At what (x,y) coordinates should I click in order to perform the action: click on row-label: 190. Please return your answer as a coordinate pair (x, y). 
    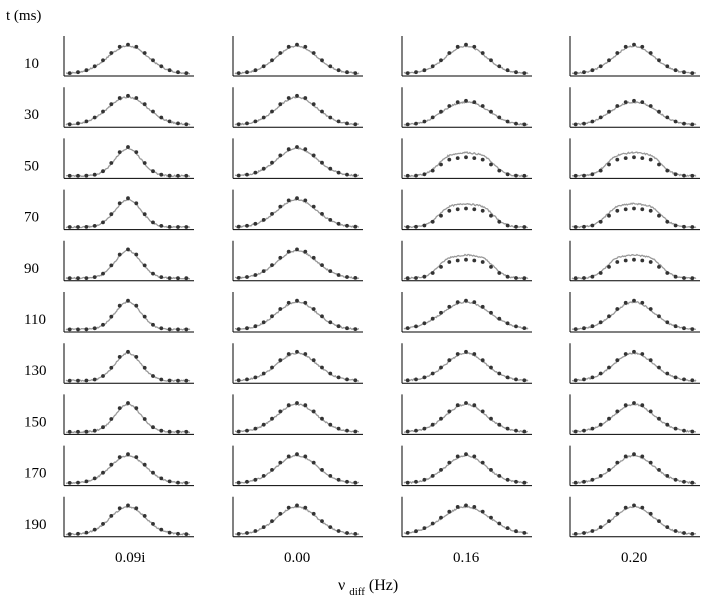
    Looking at the image, I should click on (35, 525).